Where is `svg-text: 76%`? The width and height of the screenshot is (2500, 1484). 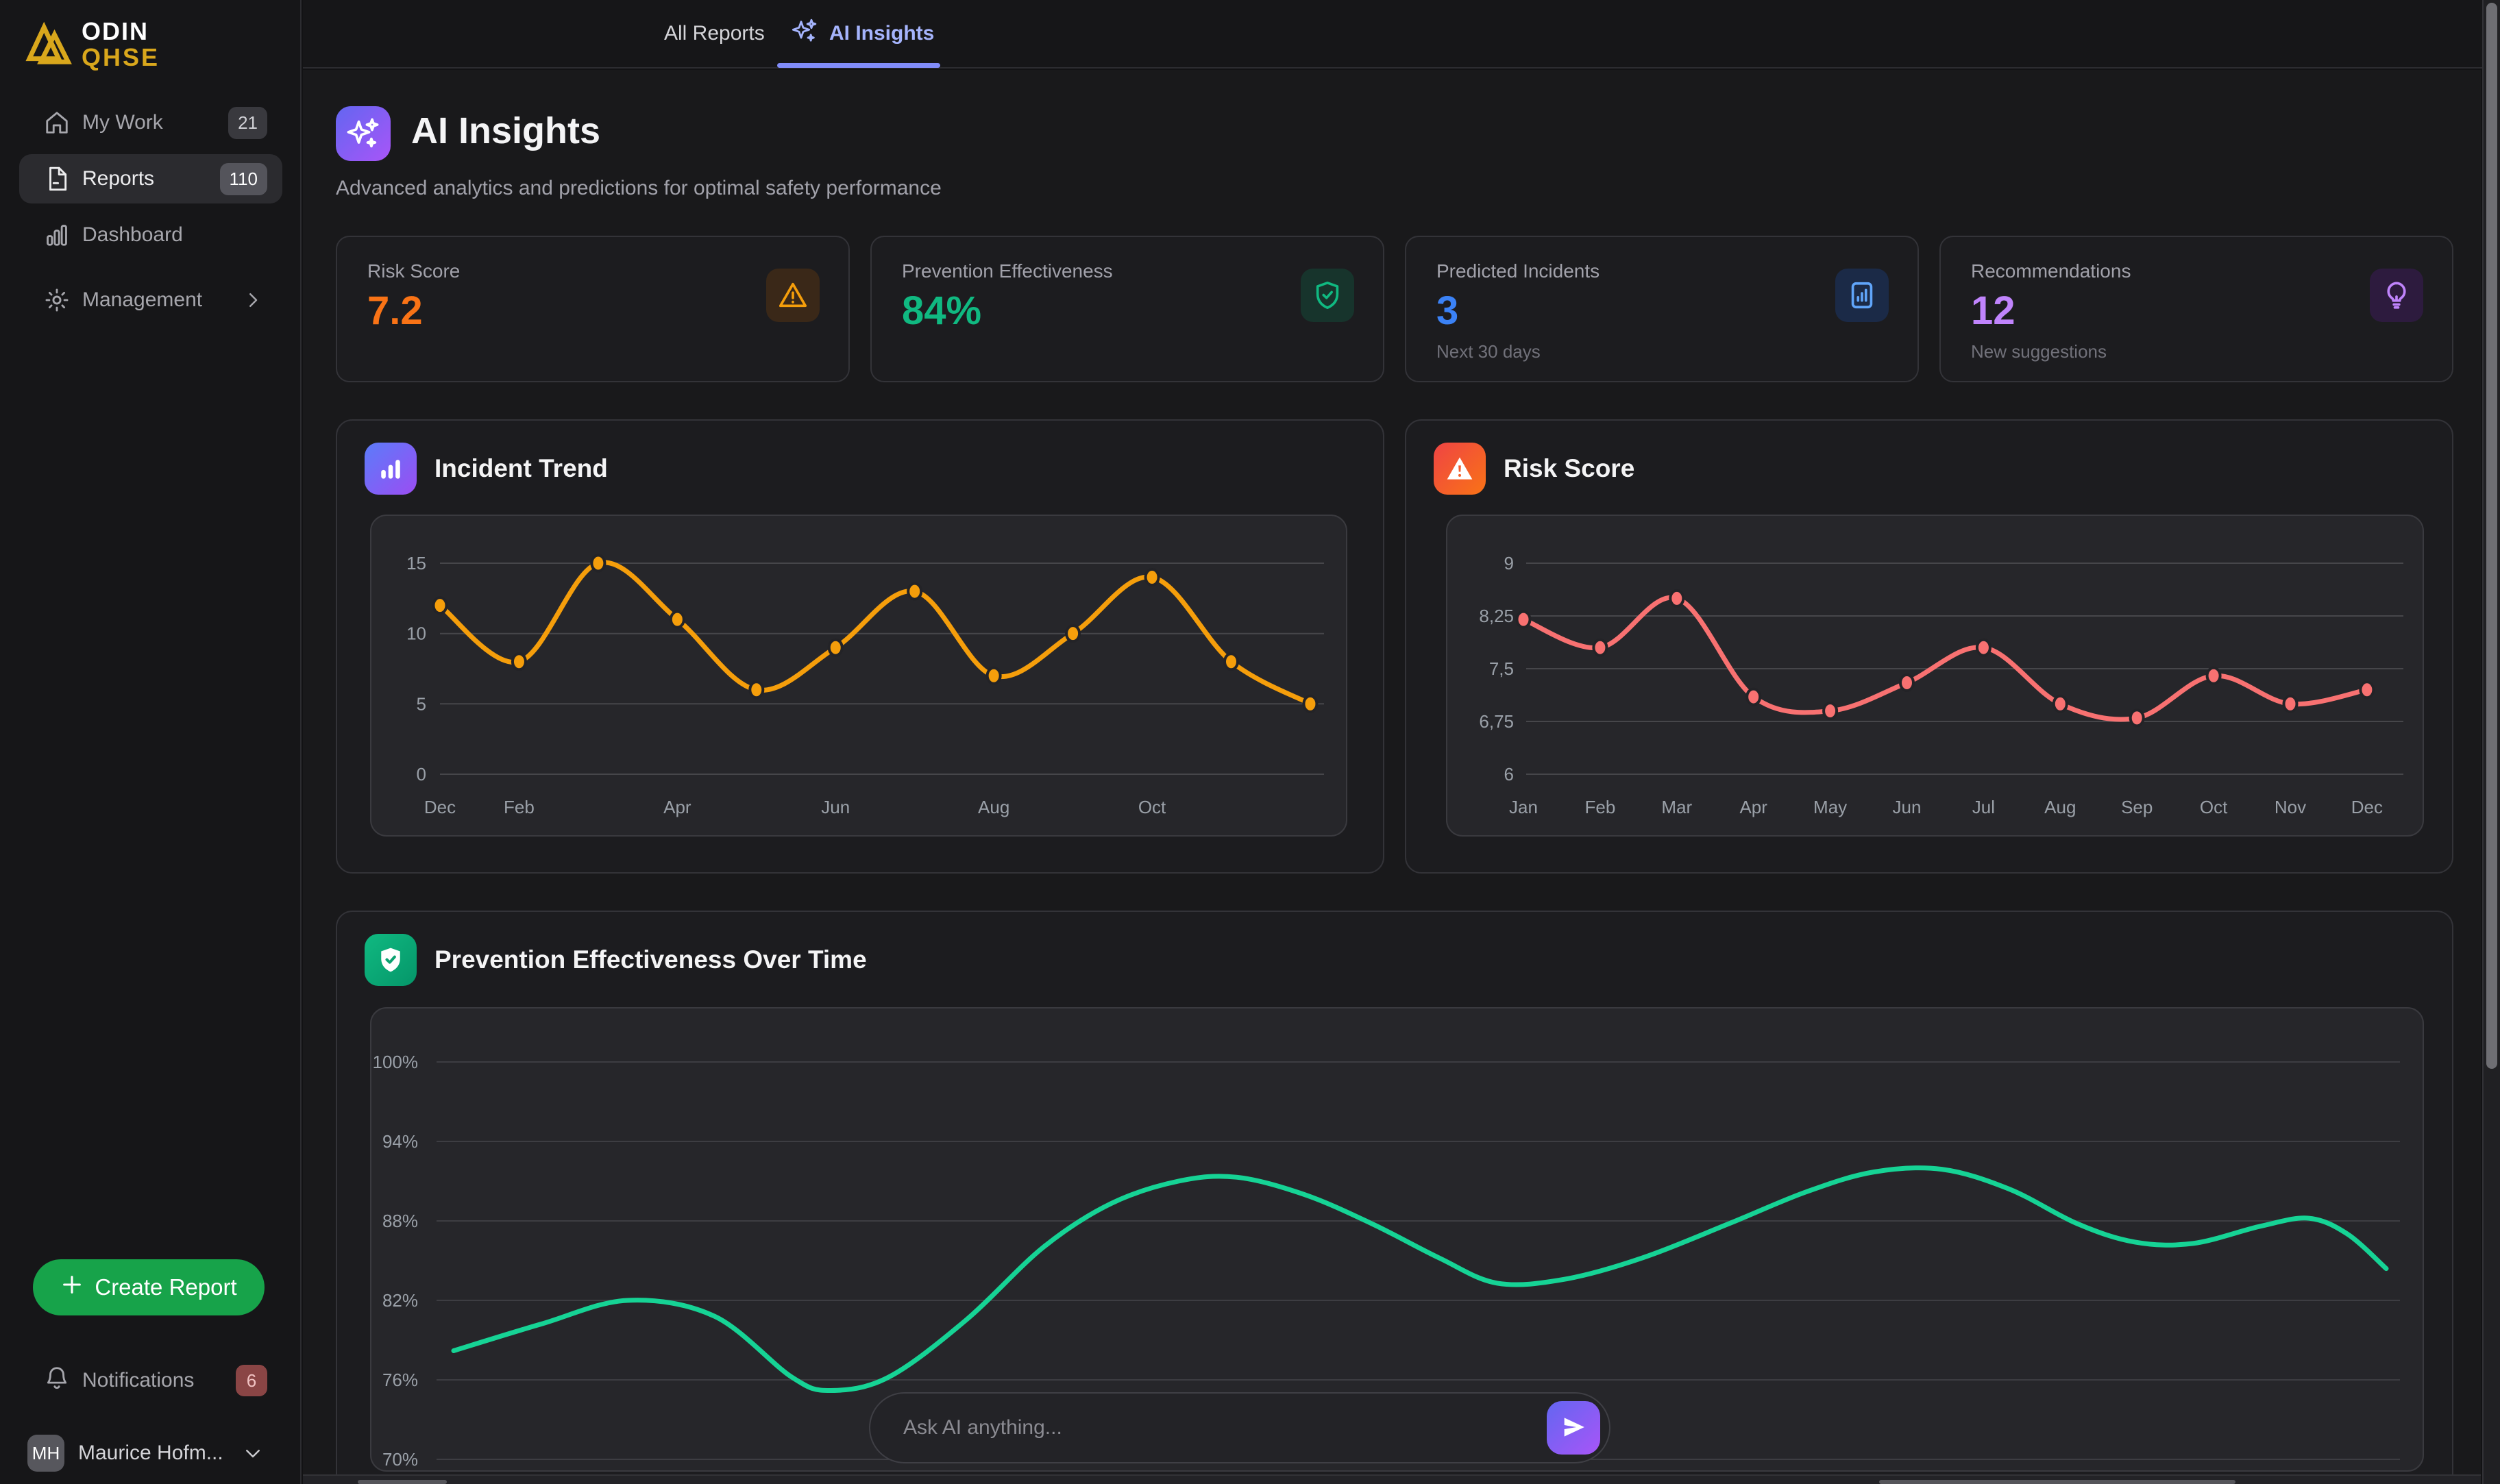
svg-text: 76% is located at coordinates (400, 1380).